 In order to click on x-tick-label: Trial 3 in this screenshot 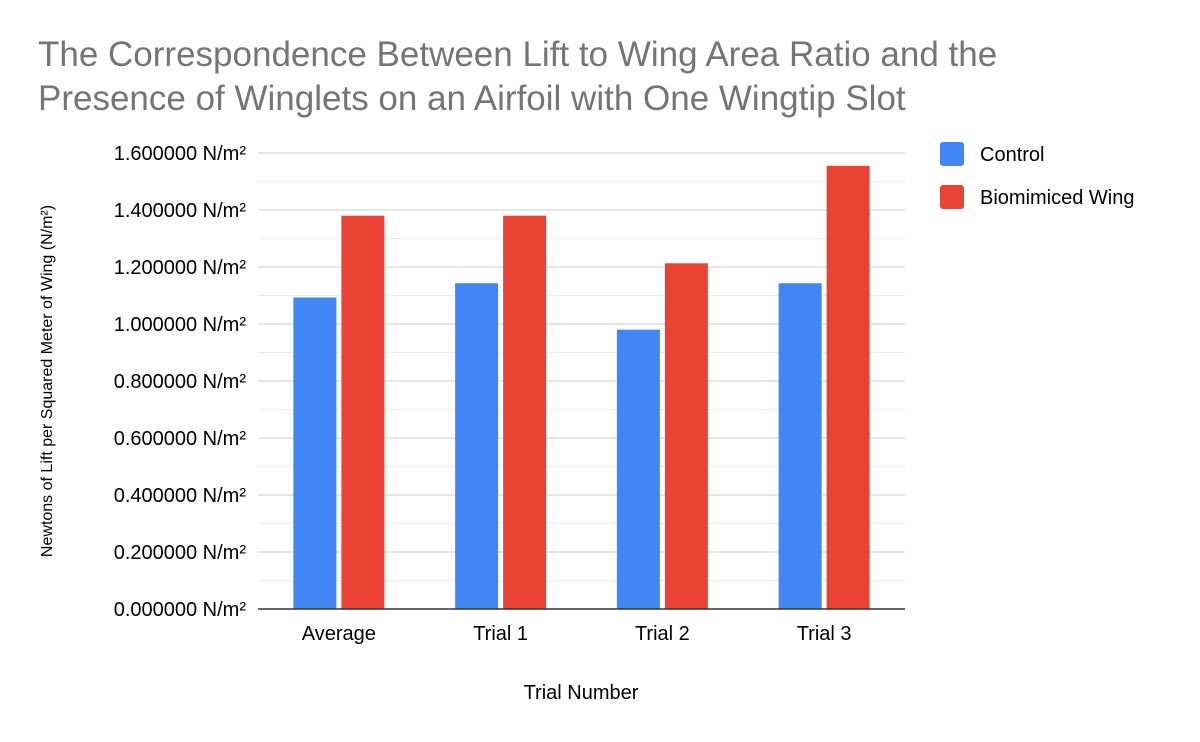, I will do `click(824, 634)`.